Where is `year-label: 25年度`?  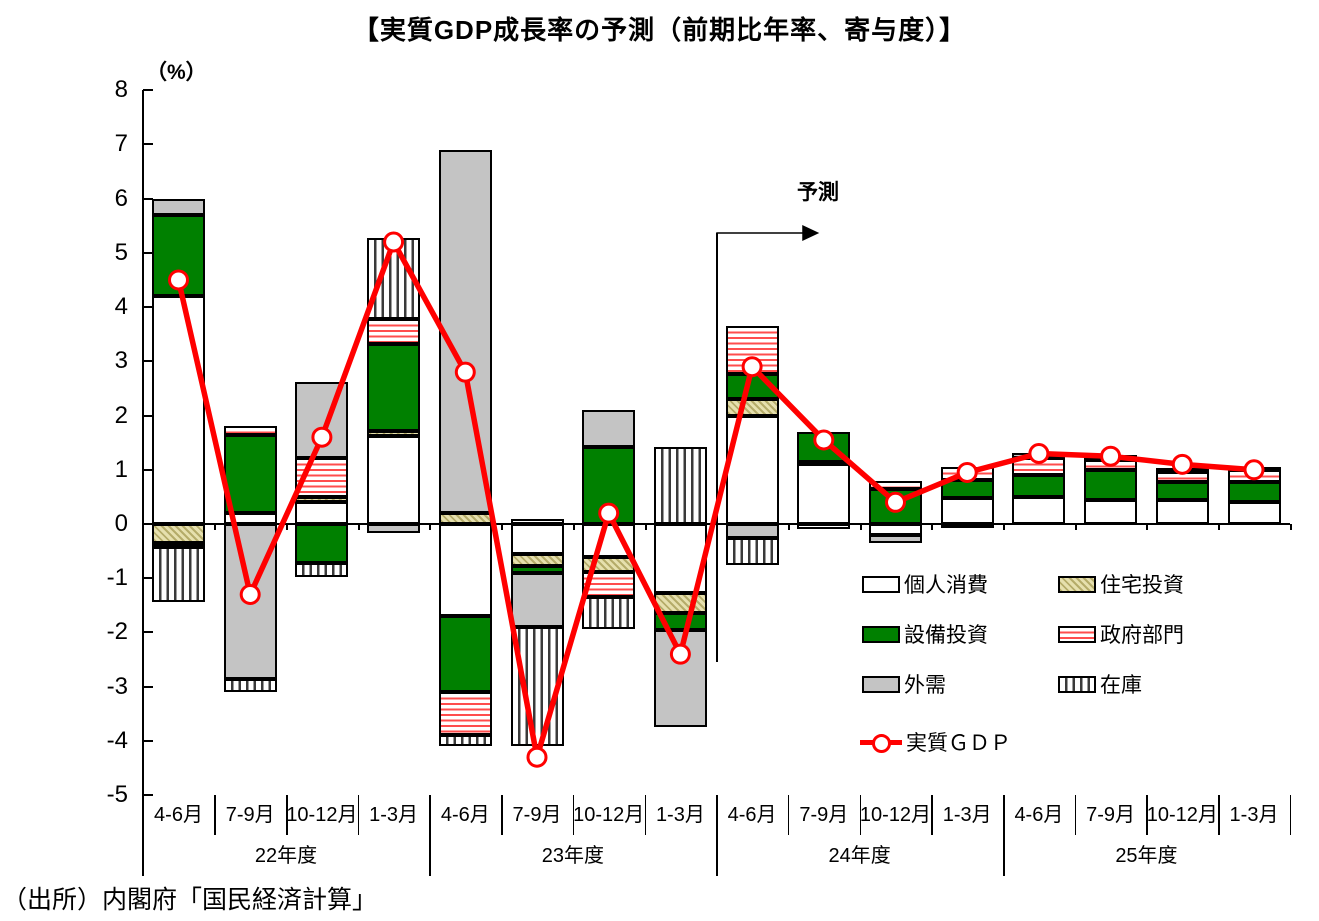
year-label: 25年度 is located at coordinates (1146, 856).